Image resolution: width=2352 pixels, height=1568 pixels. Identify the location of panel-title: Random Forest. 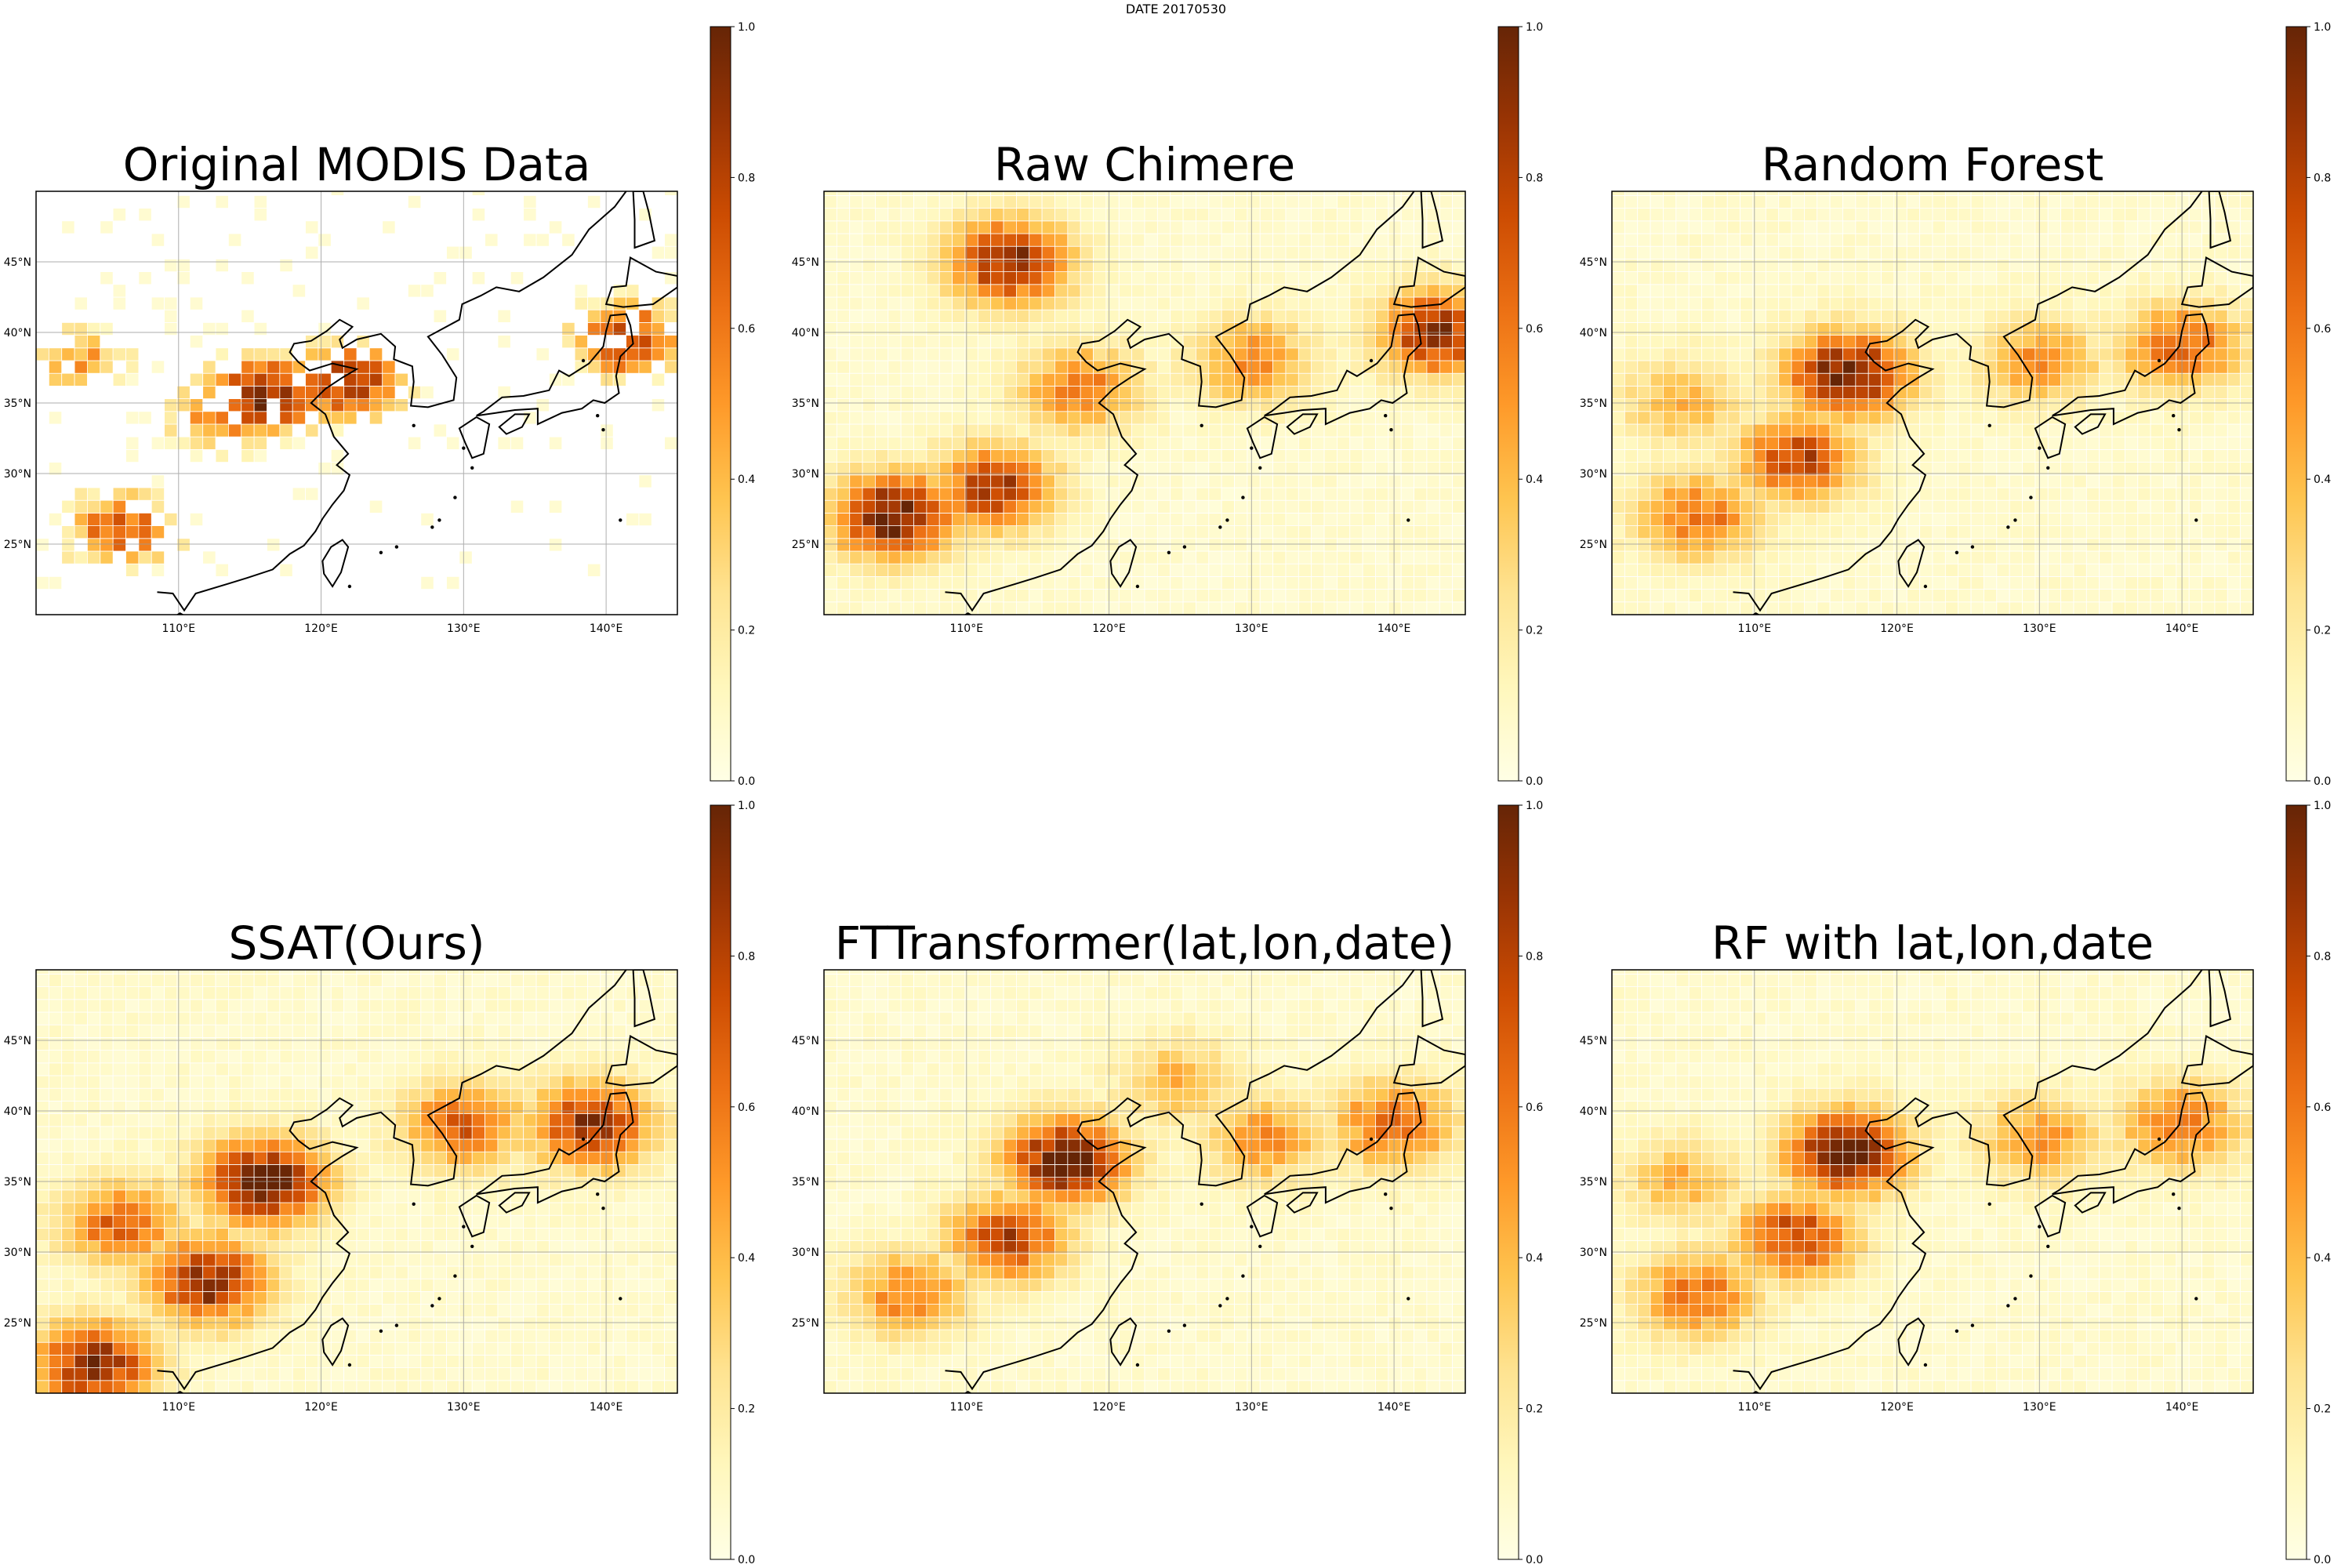
(1933, 164).